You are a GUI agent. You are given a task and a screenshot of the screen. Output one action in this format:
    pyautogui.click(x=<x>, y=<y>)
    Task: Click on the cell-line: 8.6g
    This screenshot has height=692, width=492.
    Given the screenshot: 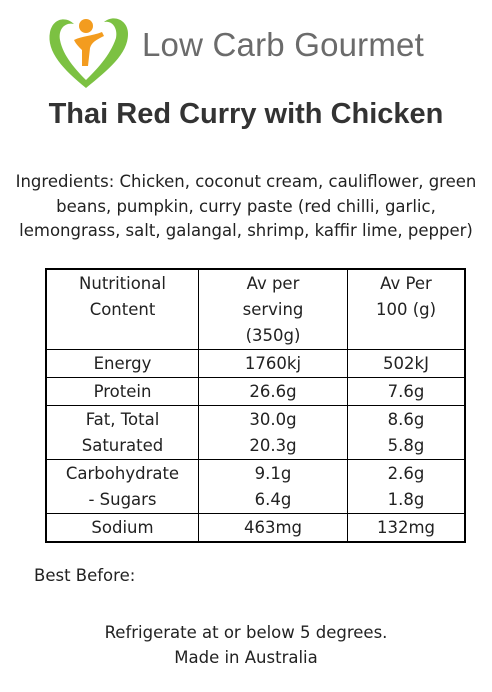 What is the action you would take?
    pyautogui.click(x=406, y=419)
    